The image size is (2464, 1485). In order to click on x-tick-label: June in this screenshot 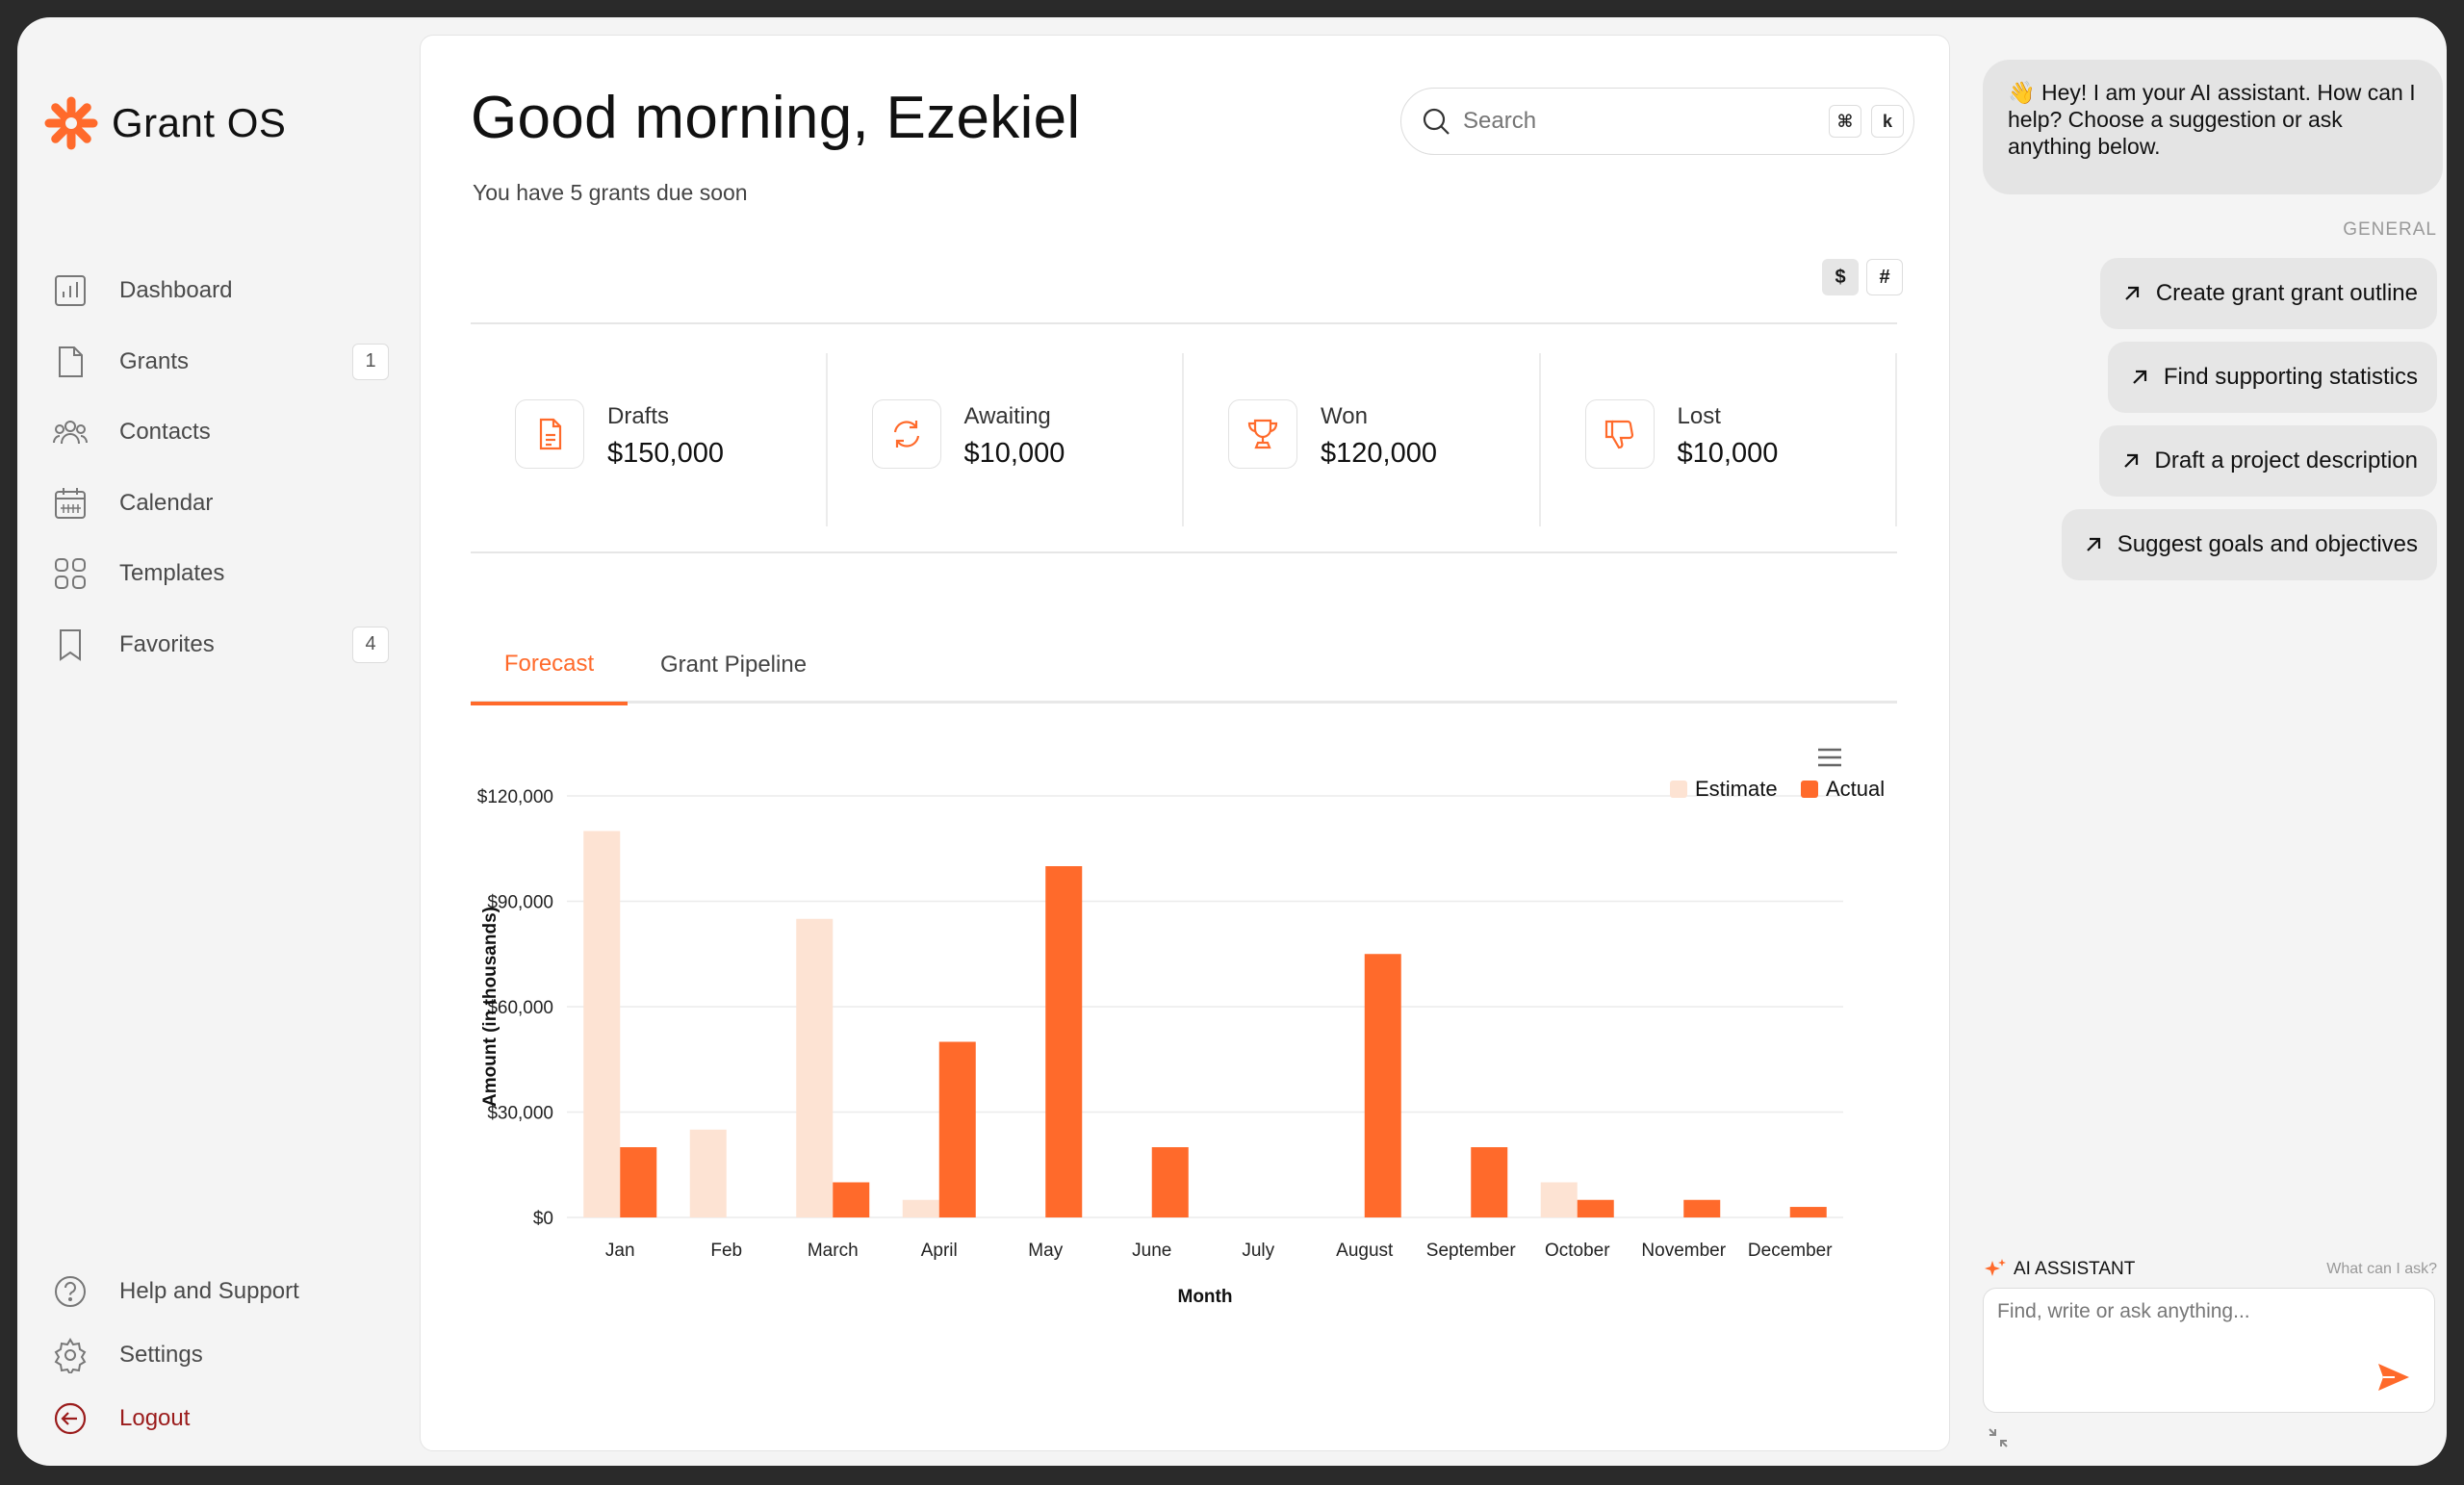, I will do `click(1151, 1251)`.